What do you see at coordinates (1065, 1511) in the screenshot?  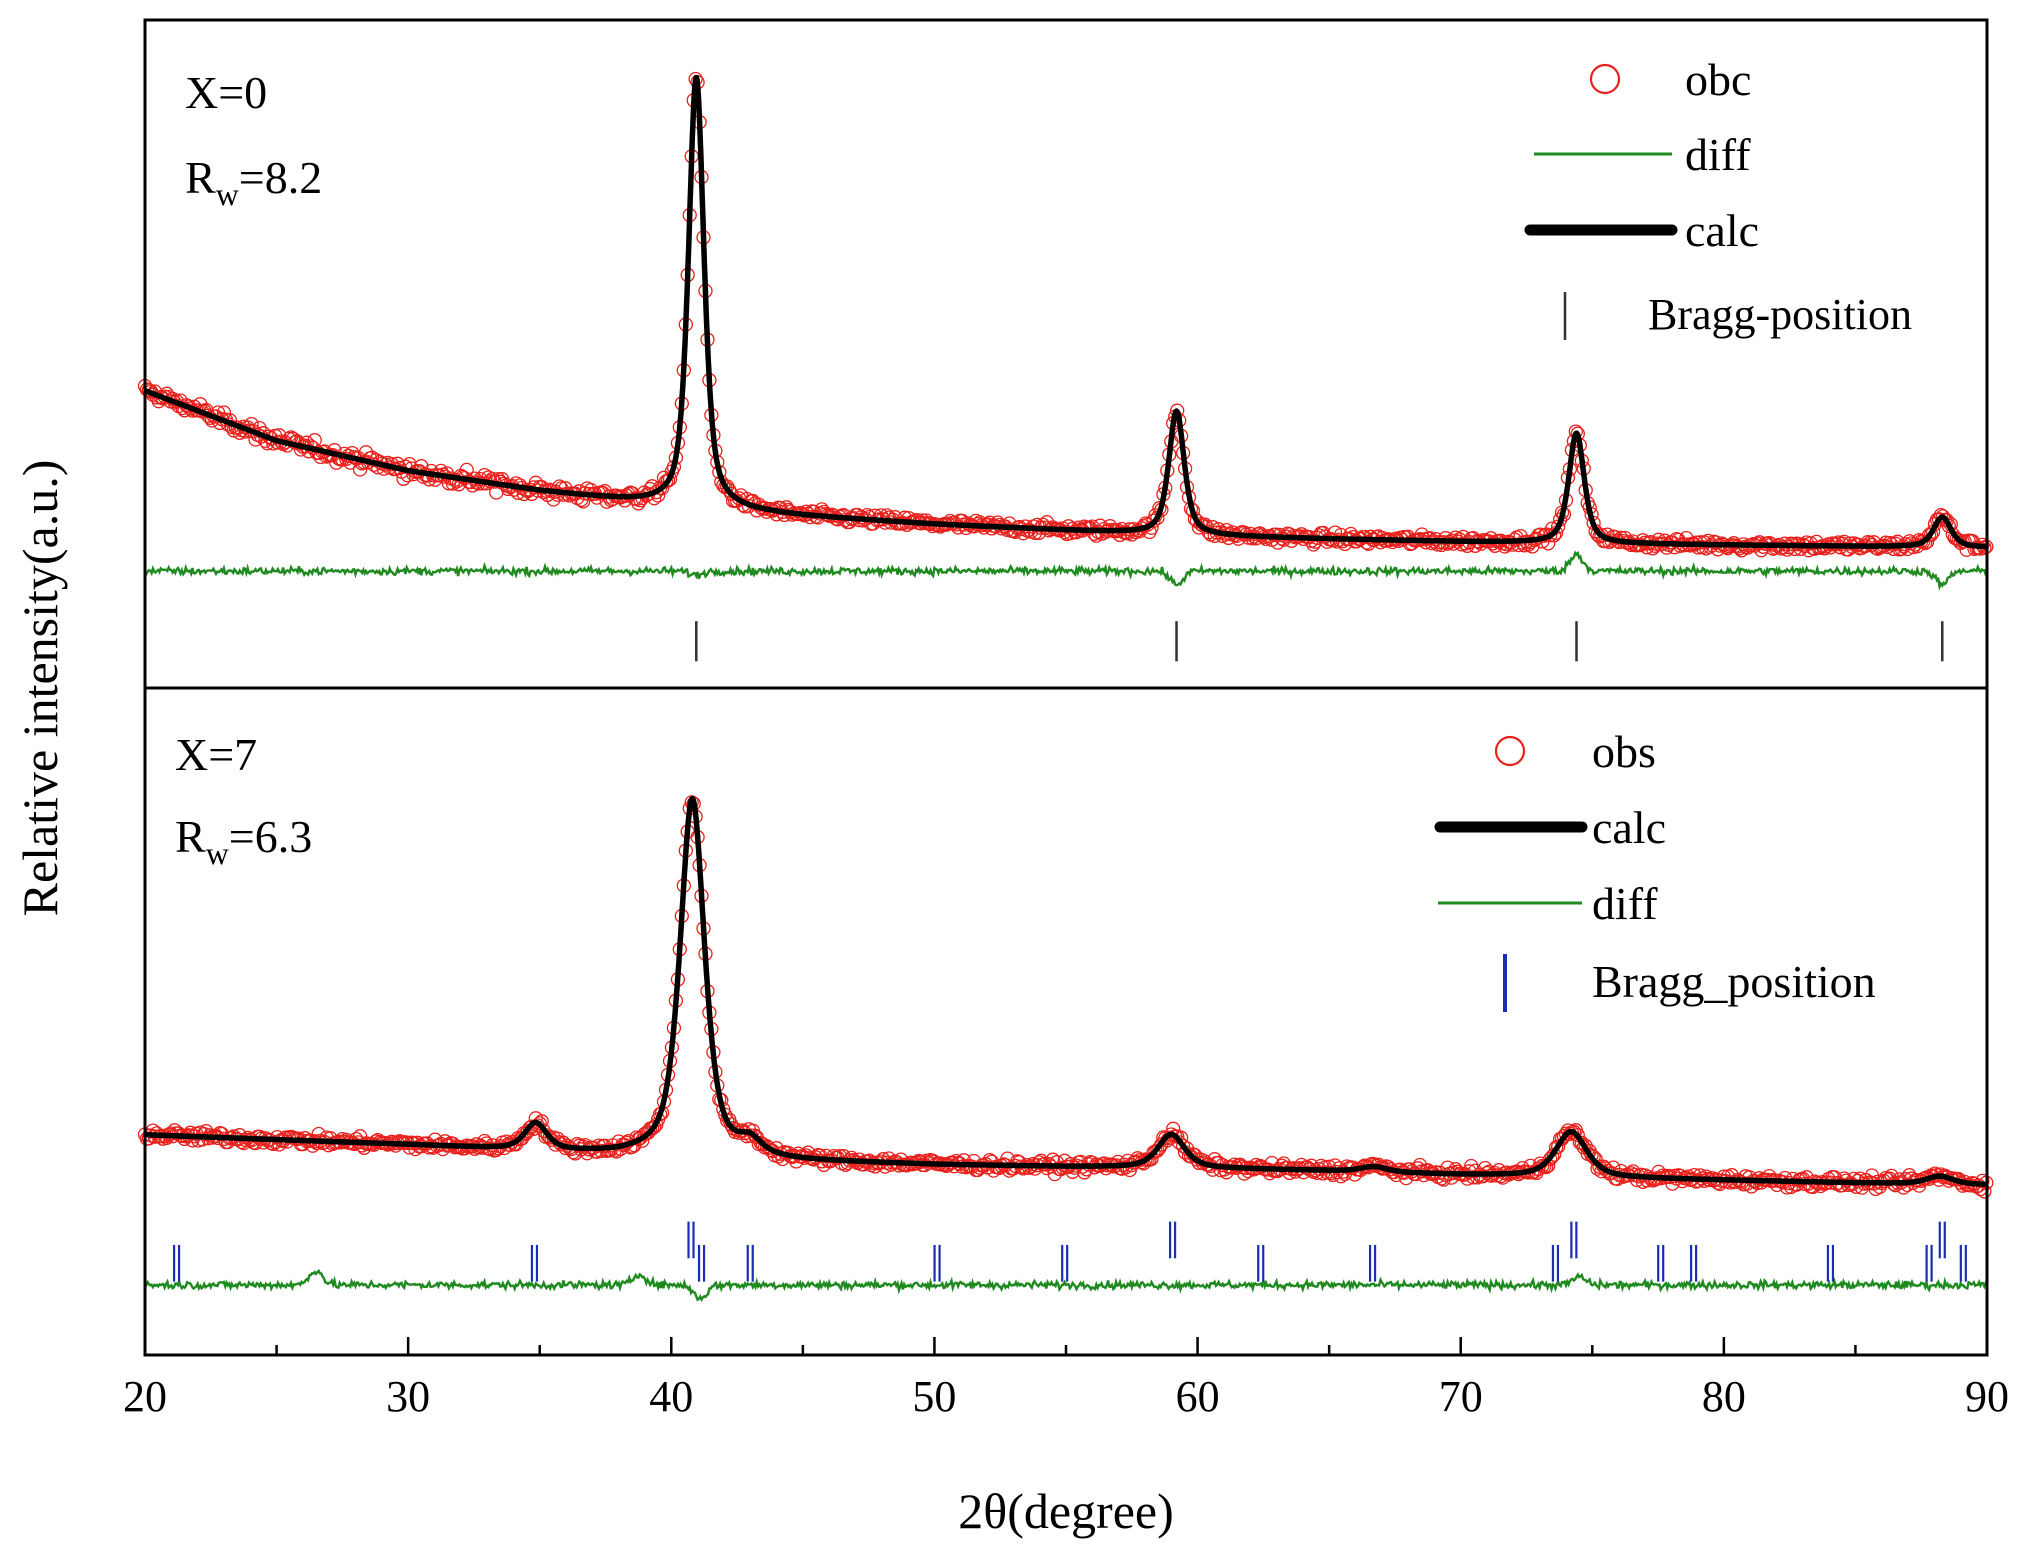 I see `x-axis-title: 2θ(degree)` at bounding box center [1065, 1511].